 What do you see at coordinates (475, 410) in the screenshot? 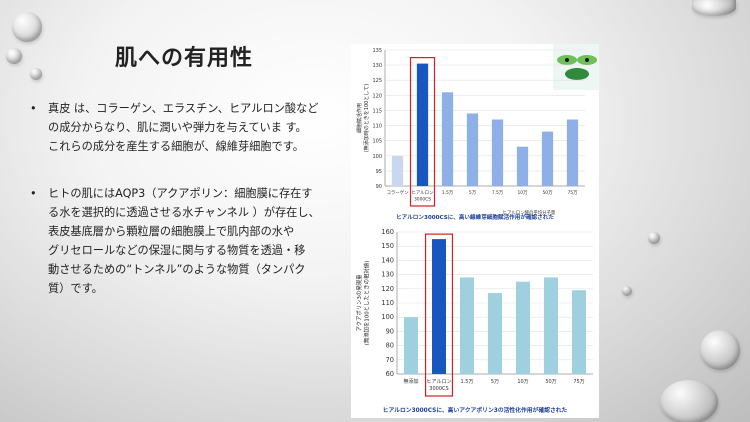
I see `chart-caption: ヒアルロン3000CSに、高いアクアポリン3の活性化作用が確認された` at bounding box center [475, 410].